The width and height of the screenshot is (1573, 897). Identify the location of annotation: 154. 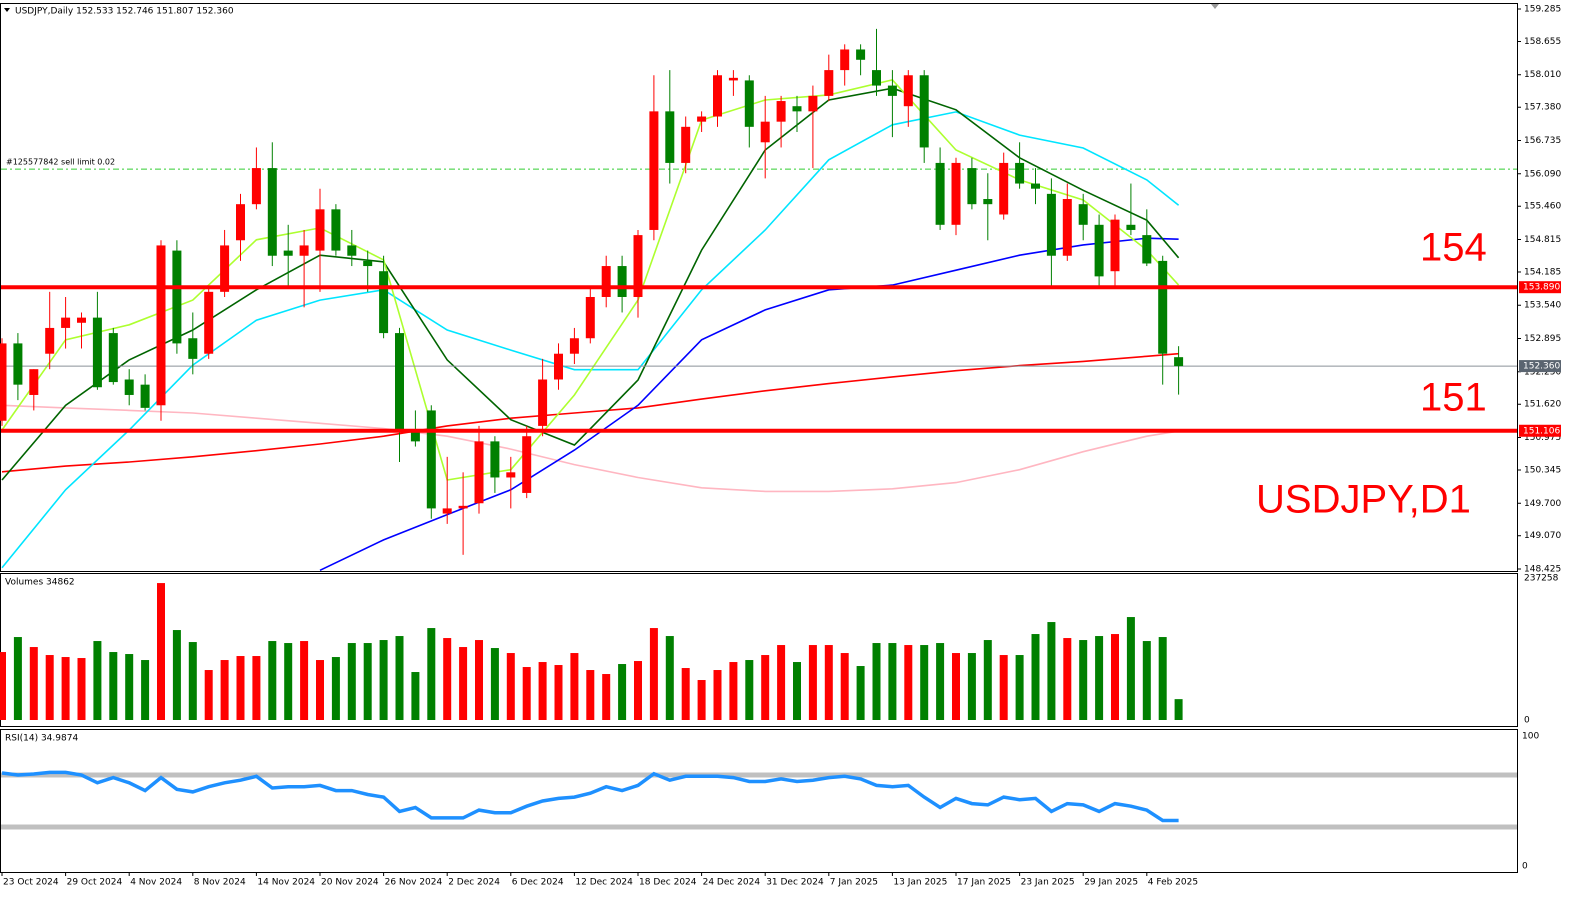
(1453, 248).